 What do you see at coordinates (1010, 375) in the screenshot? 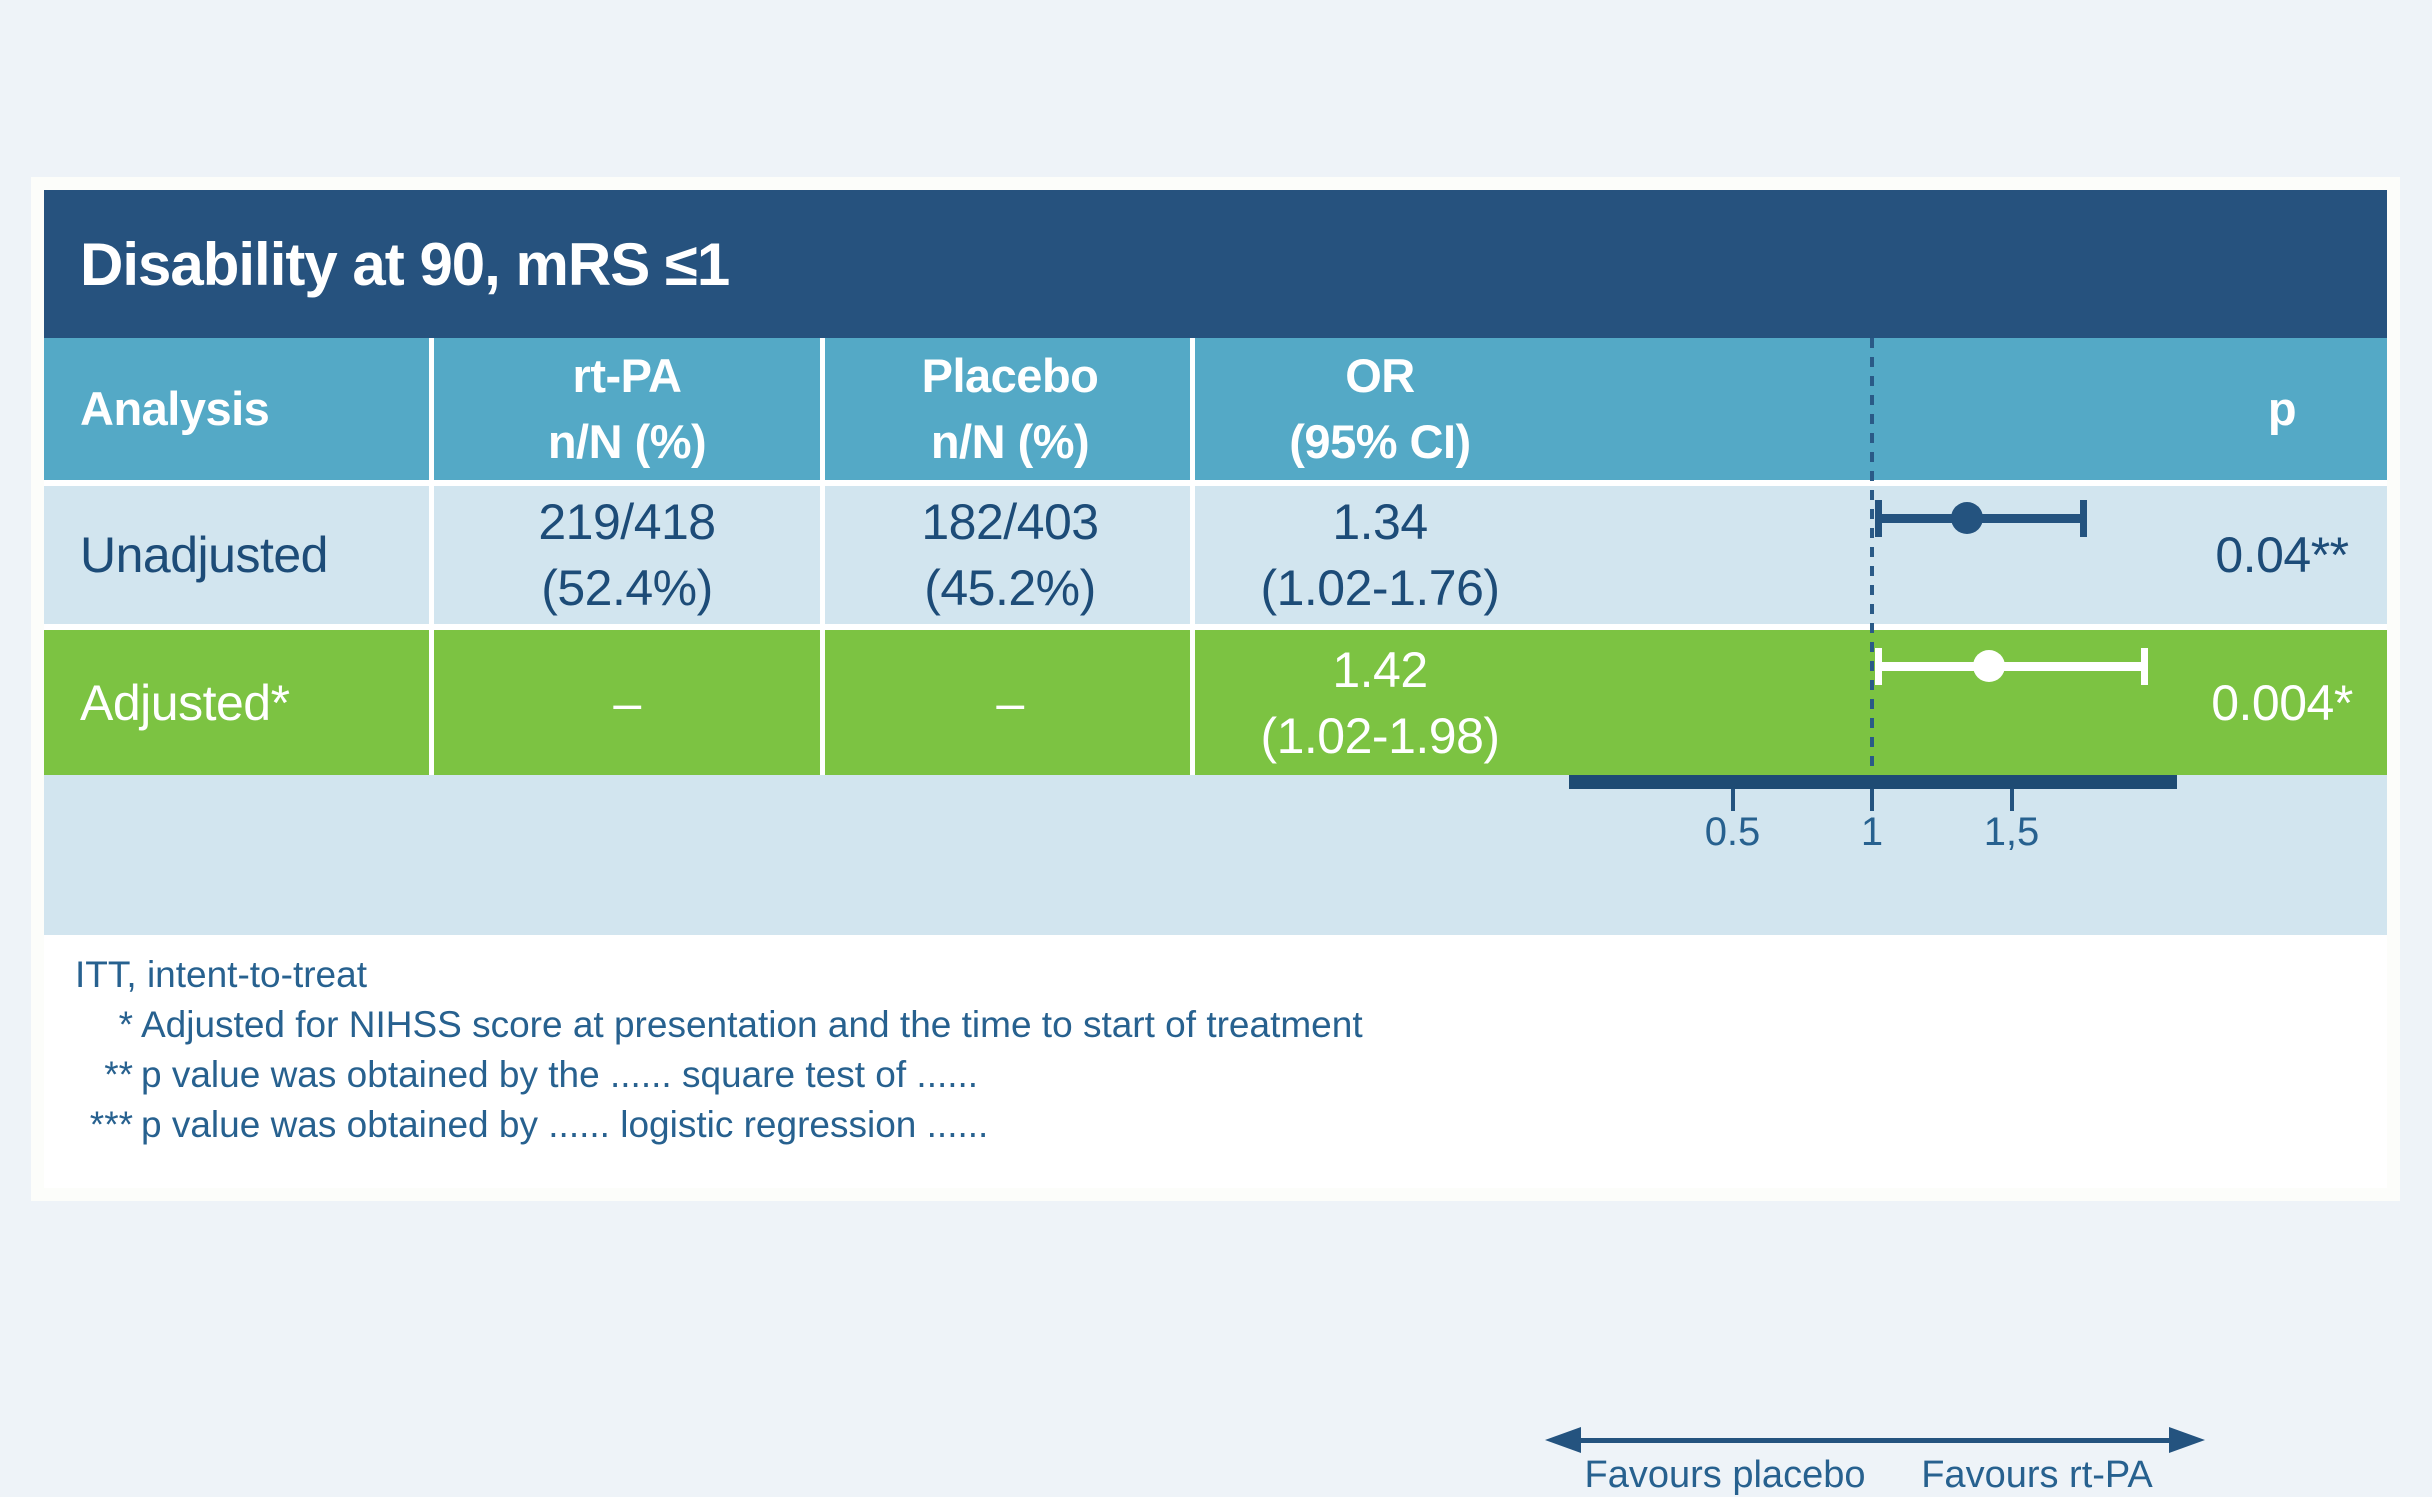
I see `header-placebo-line1: Placebo` at bounding box center [1010, 375].